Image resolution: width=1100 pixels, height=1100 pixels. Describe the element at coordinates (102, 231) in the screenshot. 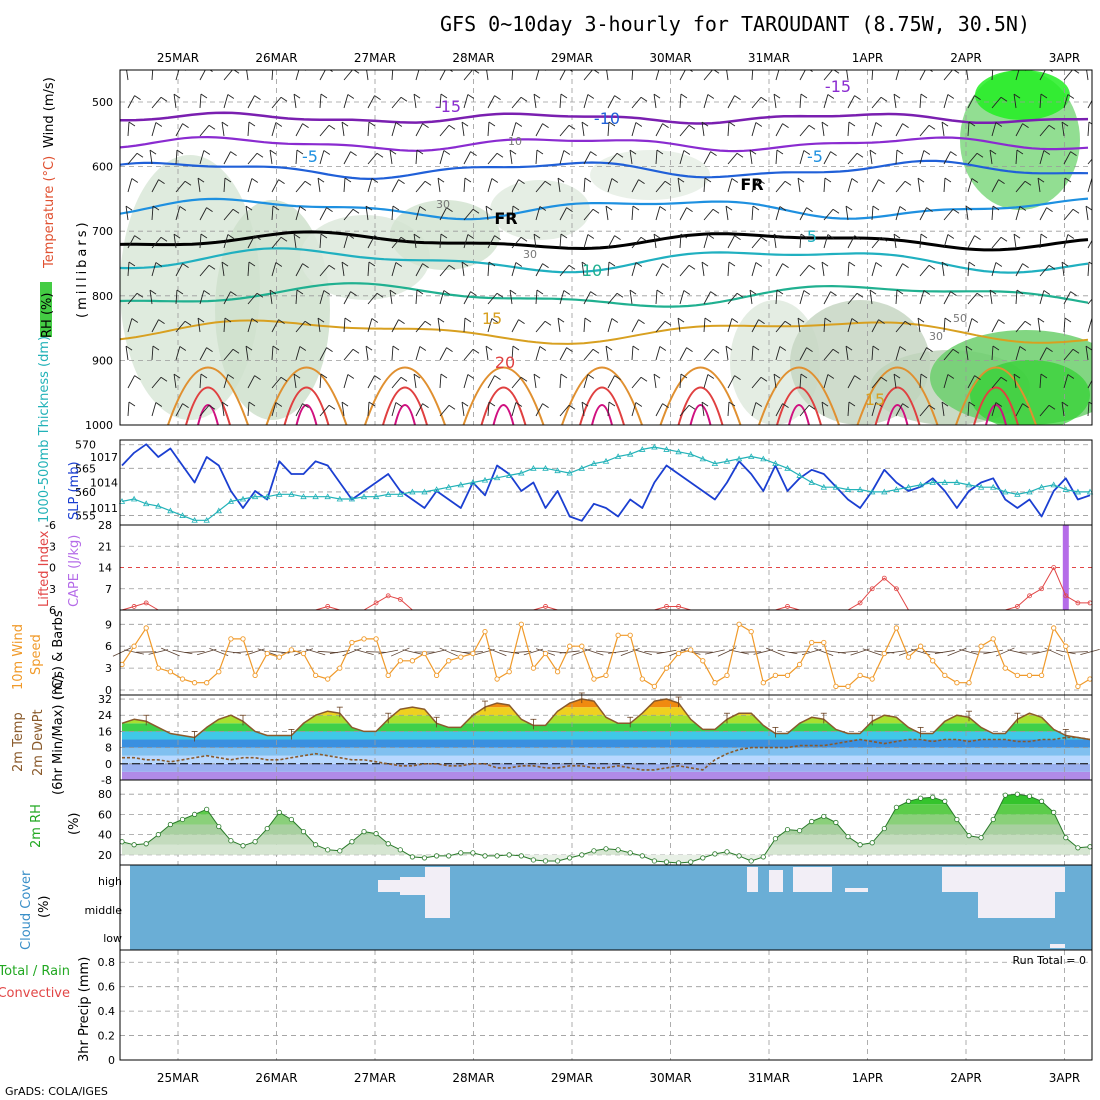

I see `pressure-tick-label: 700` at that location.